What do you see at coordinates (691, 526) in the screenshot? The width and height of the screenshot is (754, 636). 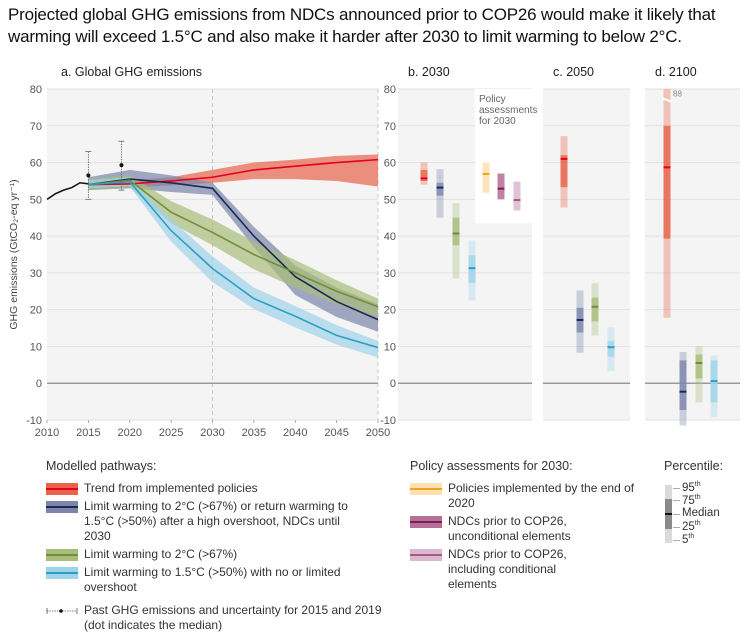 I see `percentile-25-label: 25th` at bounding box center [691, 526].